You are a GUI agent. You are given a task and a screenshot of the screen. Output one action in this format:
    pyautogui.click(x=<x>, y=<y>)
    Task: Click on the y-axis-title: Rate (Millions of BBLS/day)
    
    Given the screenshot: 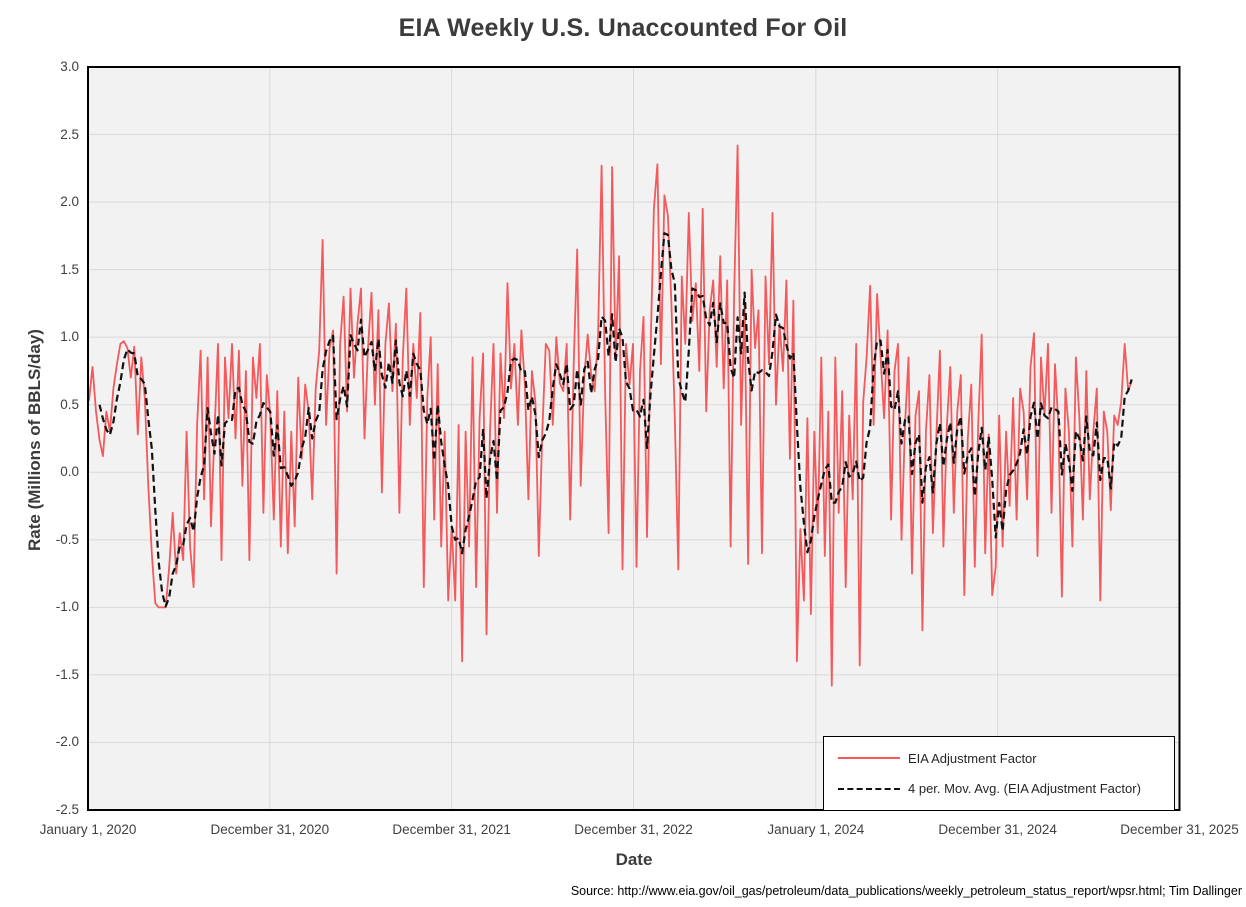 What is the action you would take?
    pyautogui.click(x=34, y=440)
    